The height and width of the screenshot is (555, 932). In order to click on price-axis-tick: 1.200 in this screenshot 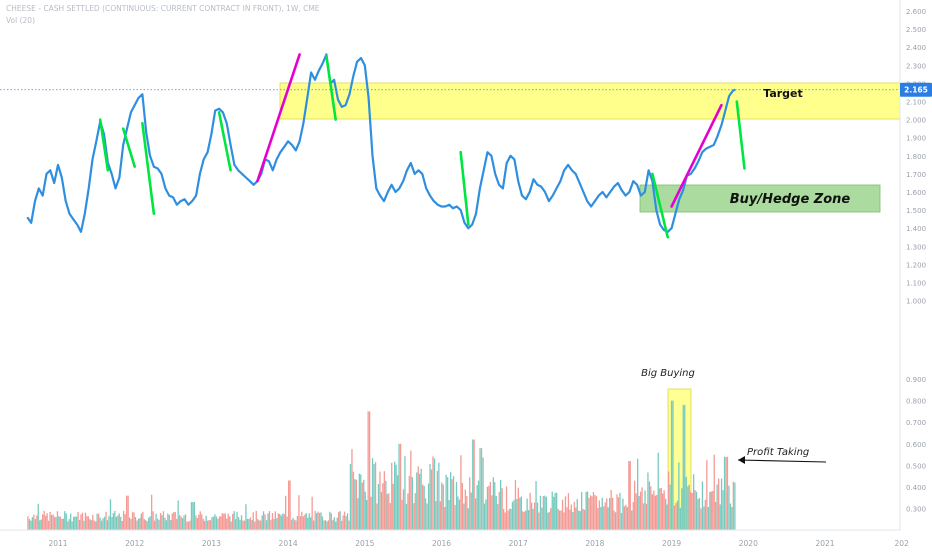, I will do `click(916, 265)`.